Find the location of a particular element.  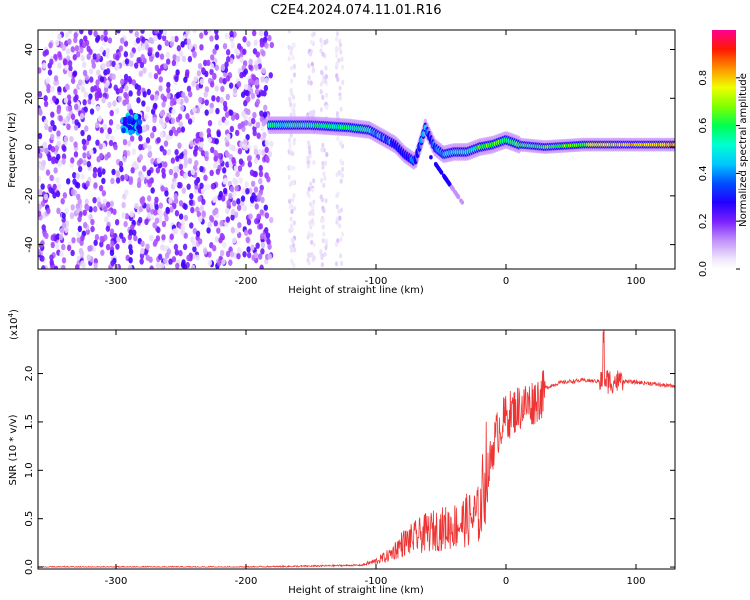

x-tick-label: -100 is located at coordinates (376, 281).